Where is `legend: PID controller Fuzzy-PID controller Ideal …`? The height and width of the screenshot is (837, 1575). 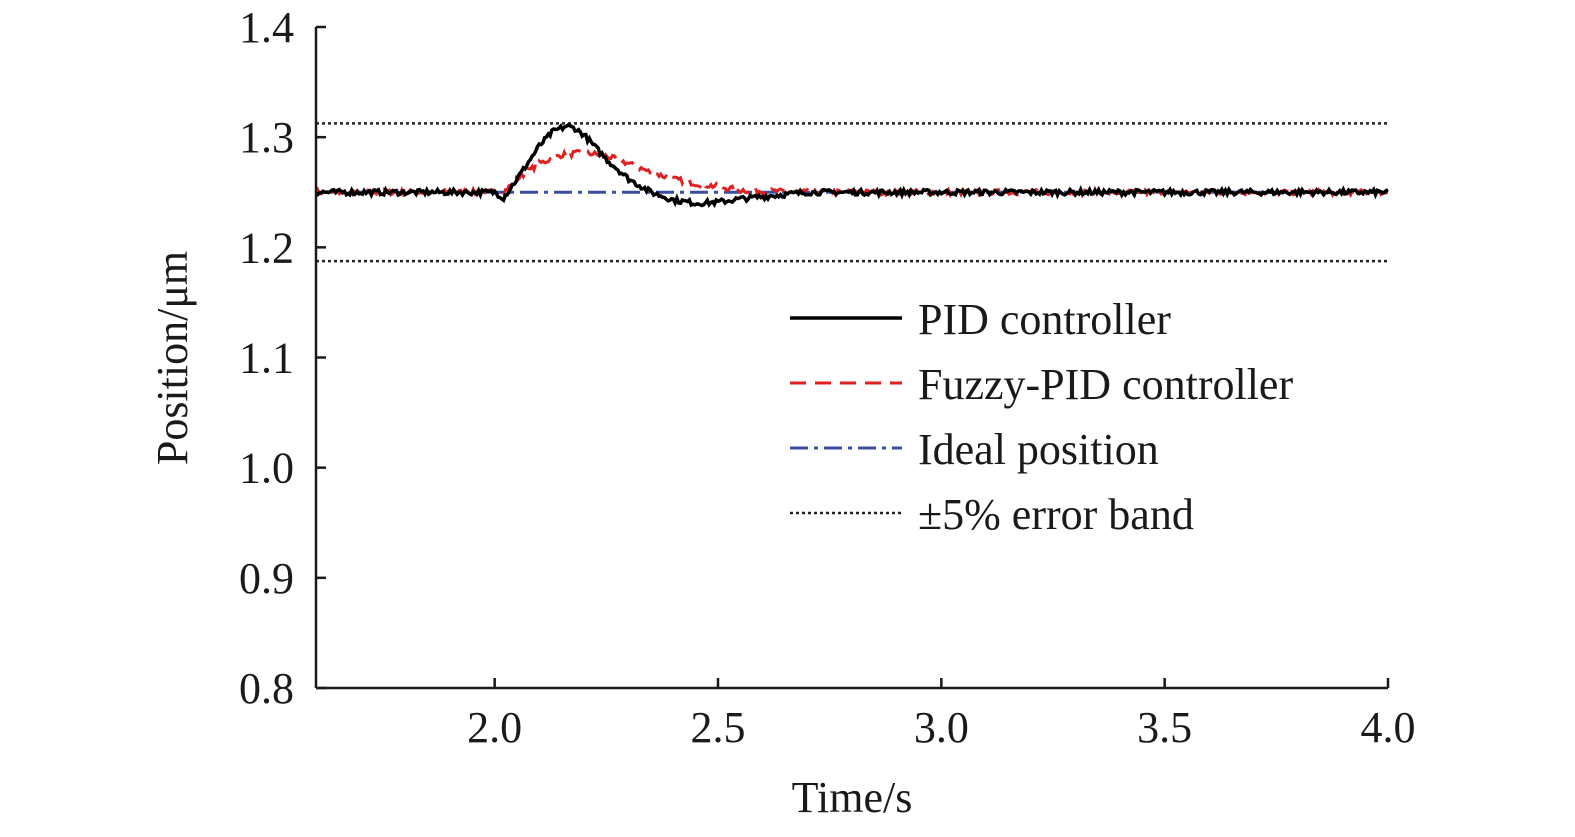 legend: PID controller Fuzzy-PID controller Ideal … is located at coordinates (1041, 417).